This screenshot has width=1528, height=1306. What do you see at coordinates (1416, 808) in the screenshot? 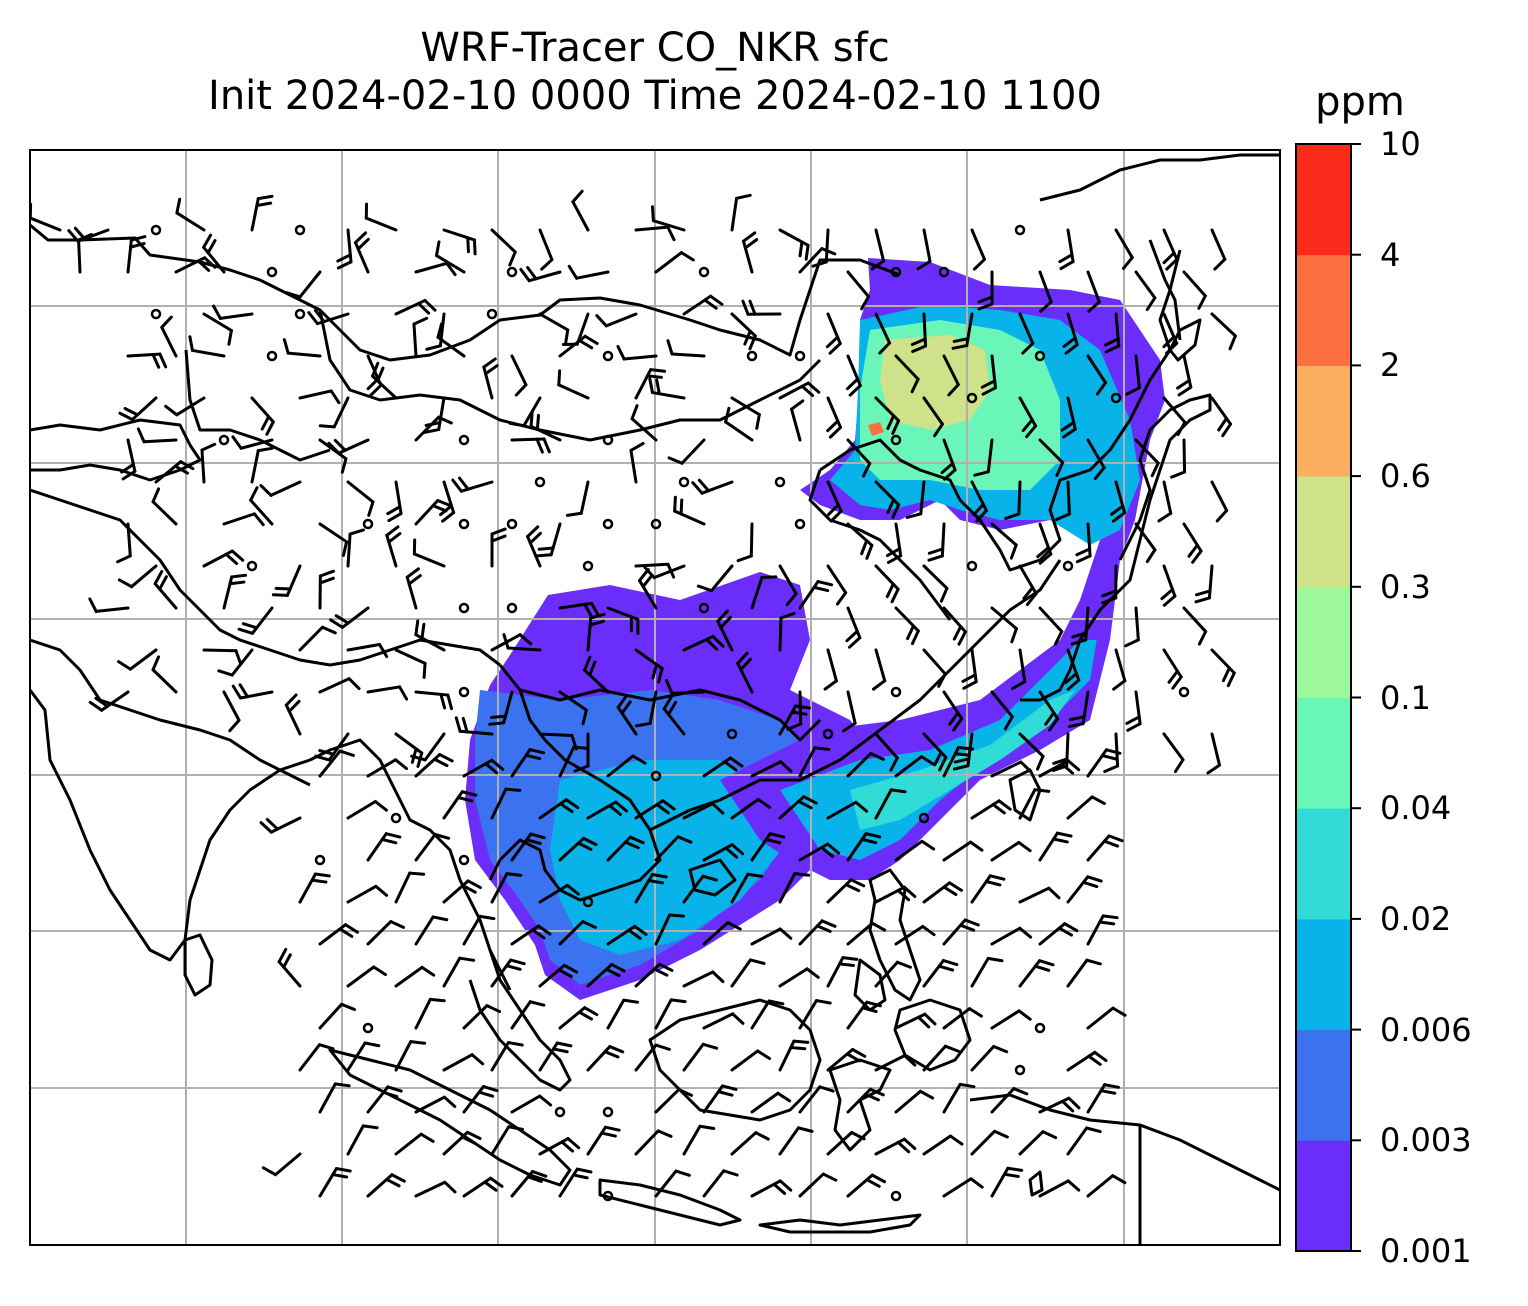
I see `colorbar-tick-label: 0.04` at bounding box center [1416, 808].